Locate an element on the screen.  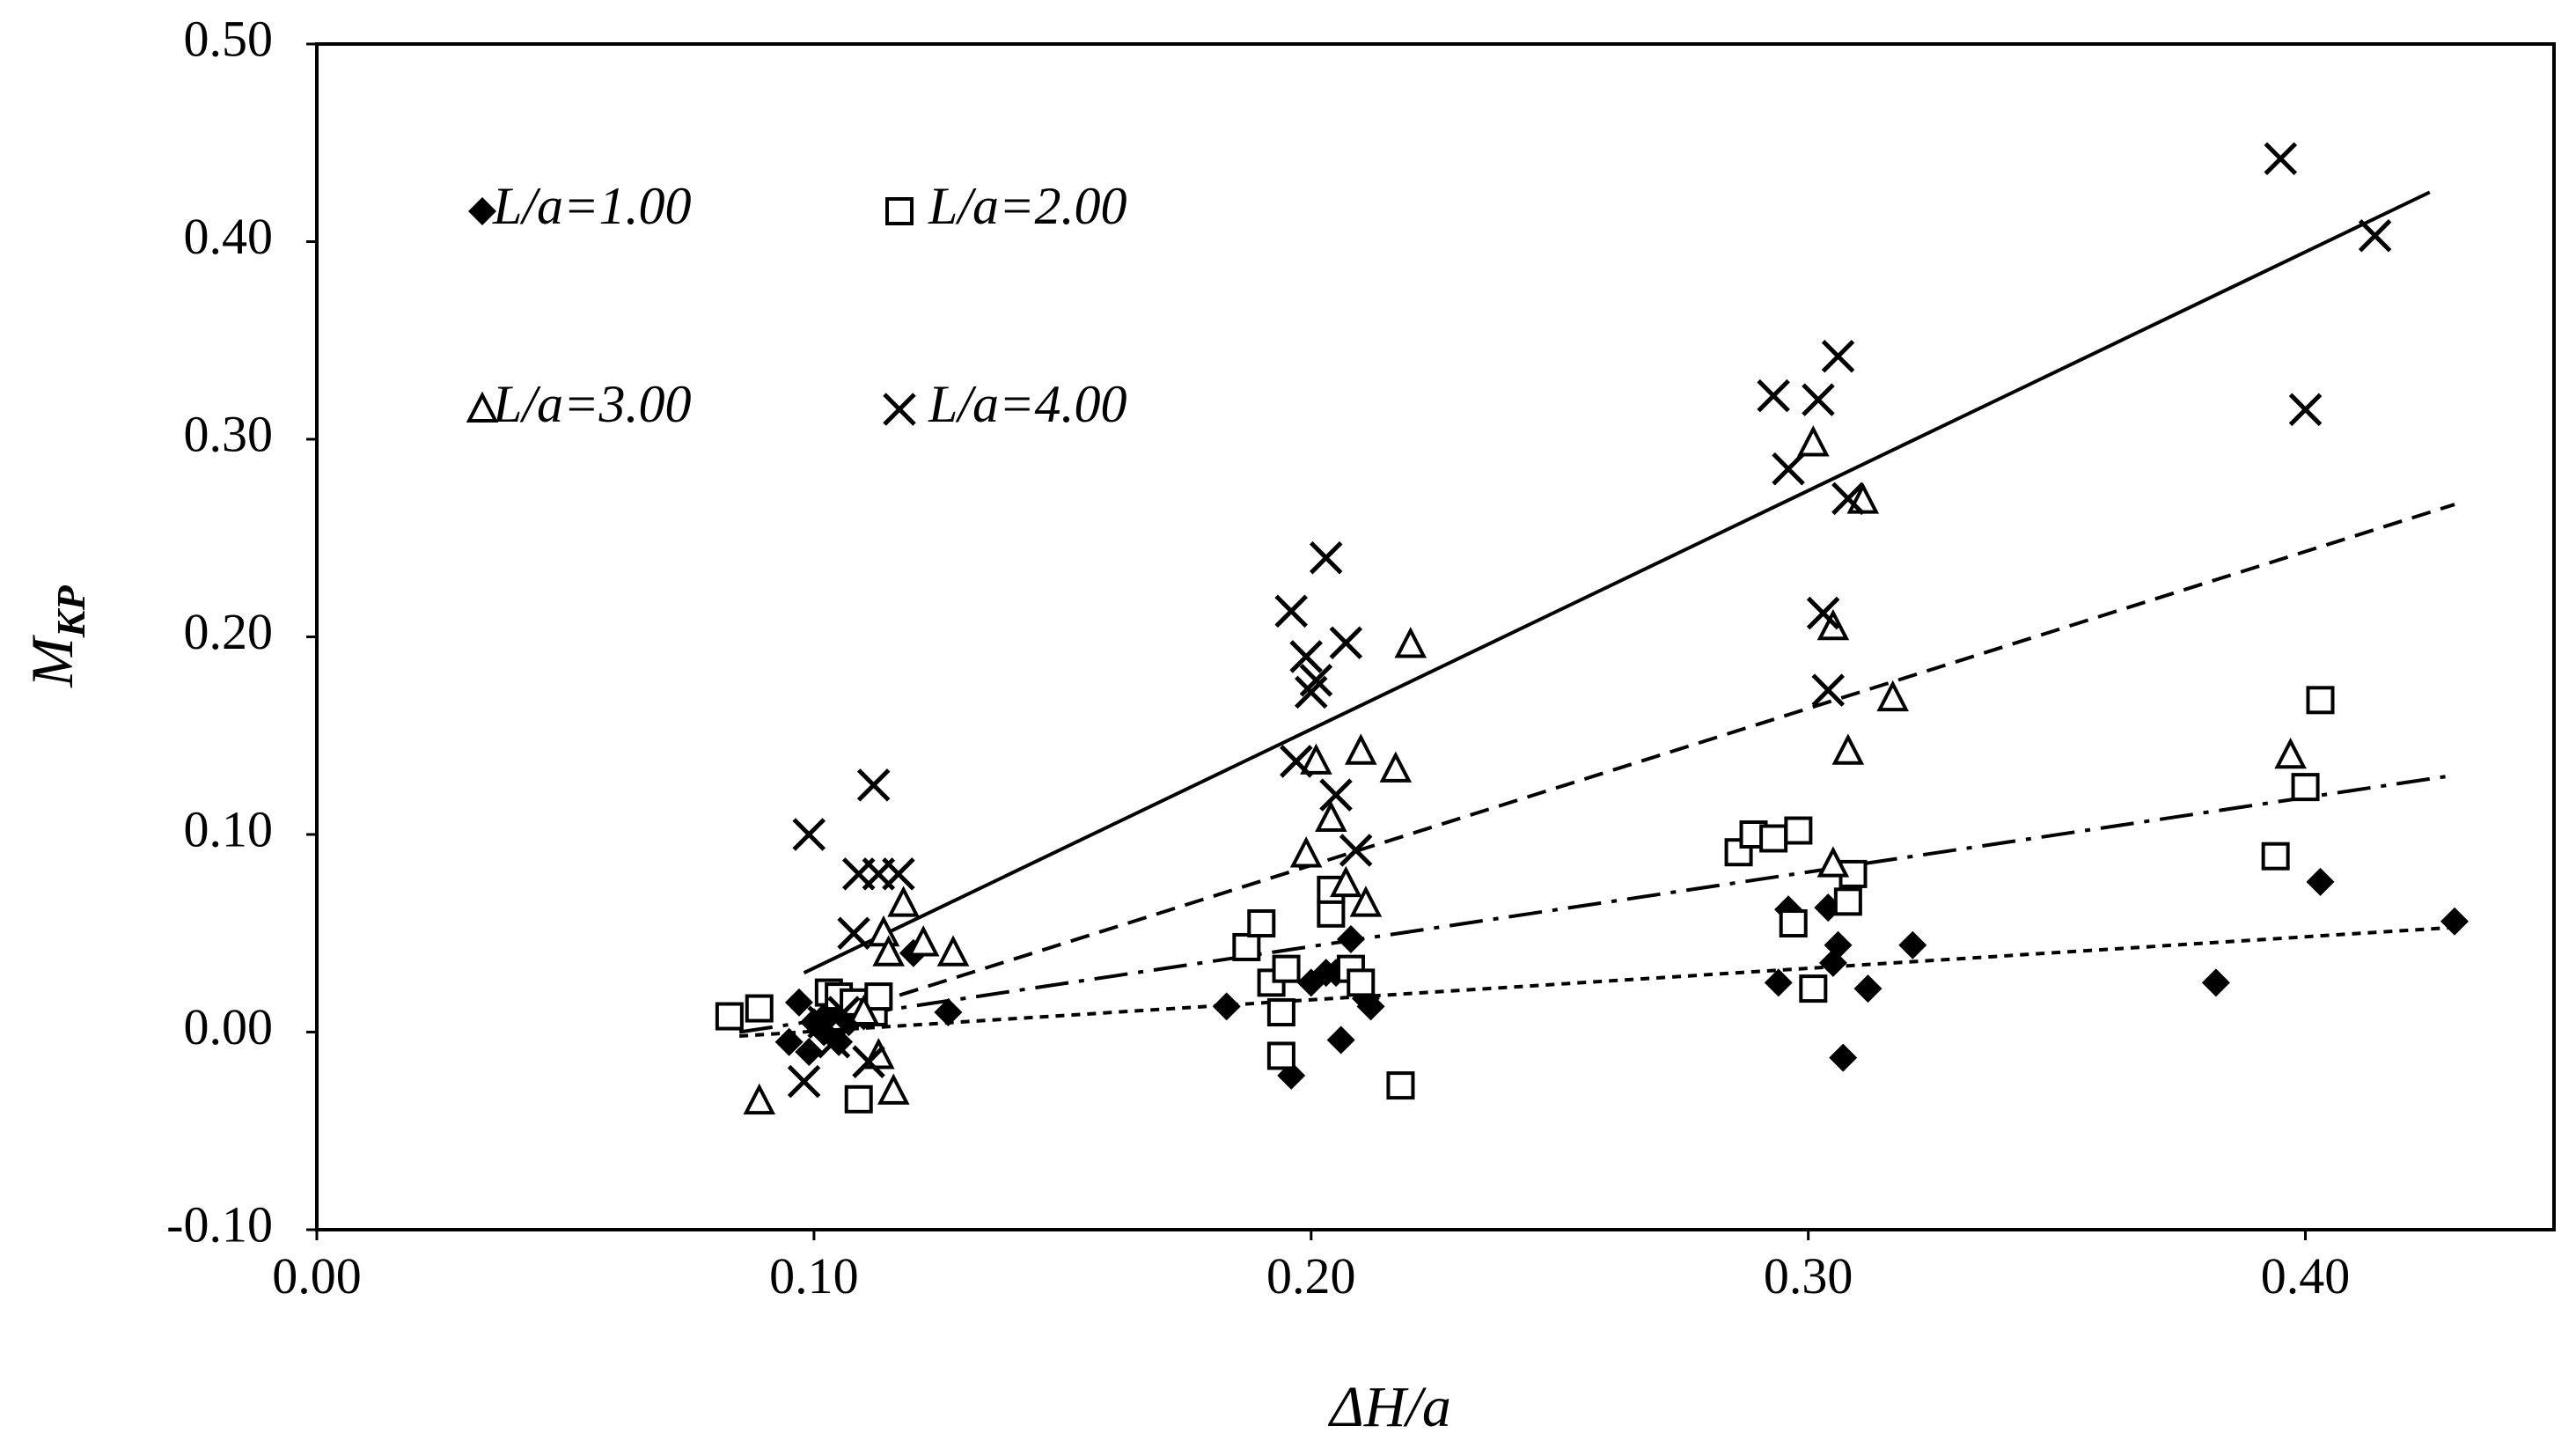
legend-label-l-a-3: L/a=3.00 is located at coordinates (592, 404).